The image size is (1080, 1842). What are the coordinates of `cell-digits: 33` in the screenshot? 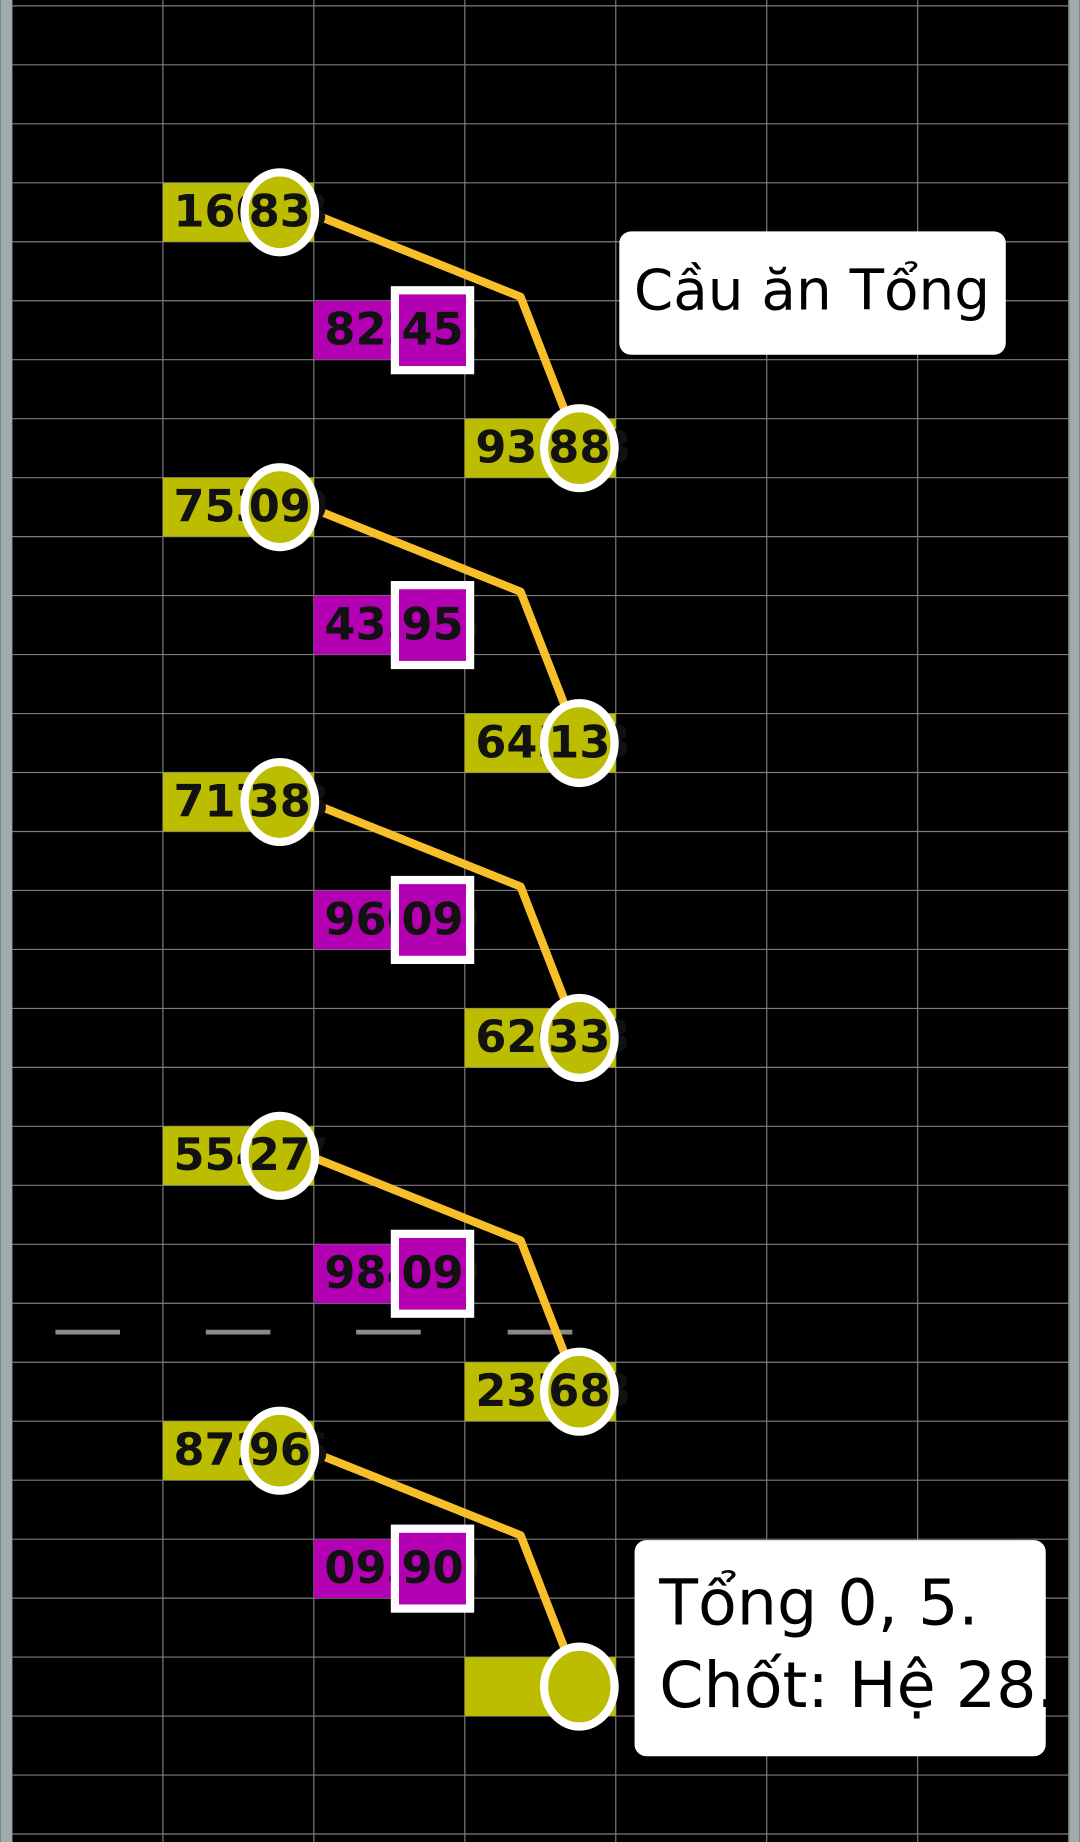 It's located at (579, 1037).